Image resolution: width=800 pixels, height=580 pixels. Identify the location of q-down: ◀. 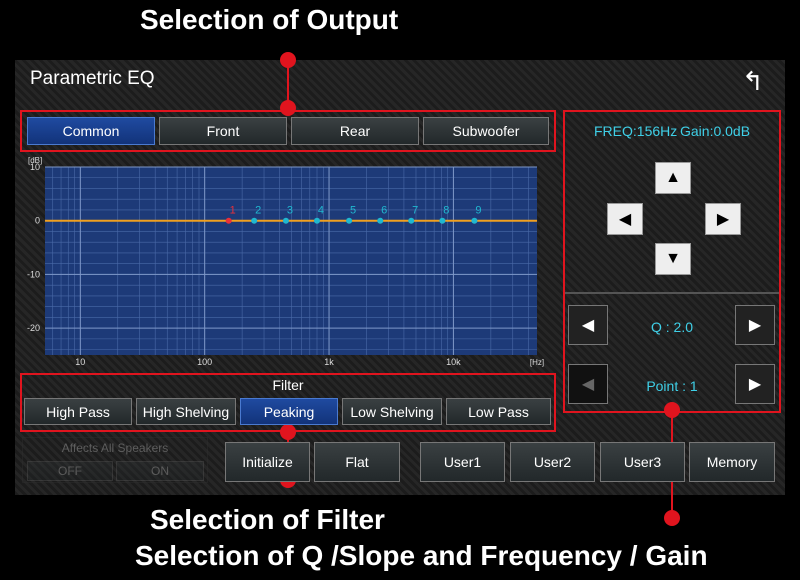
(588, 325).